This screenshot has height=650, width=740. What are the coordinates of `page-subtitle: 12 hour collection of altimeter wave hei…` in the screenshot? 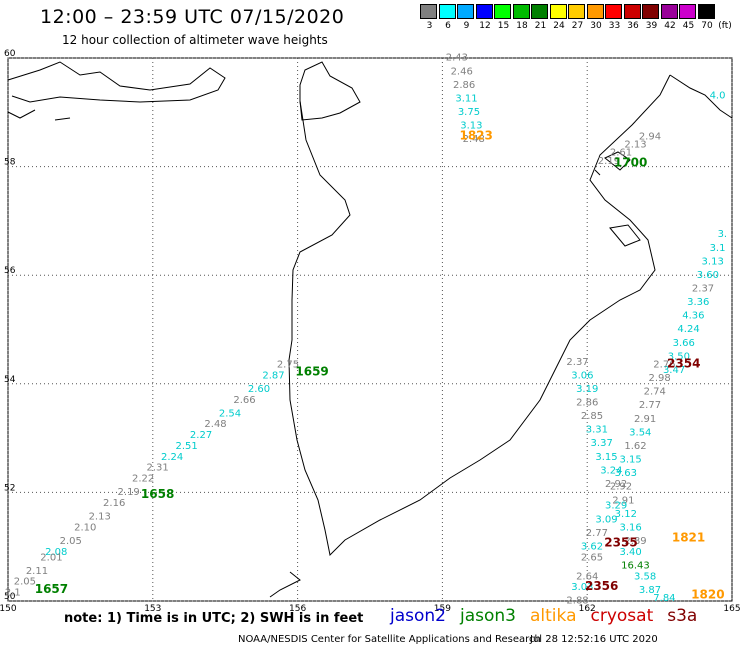 It's located at (195, 40).